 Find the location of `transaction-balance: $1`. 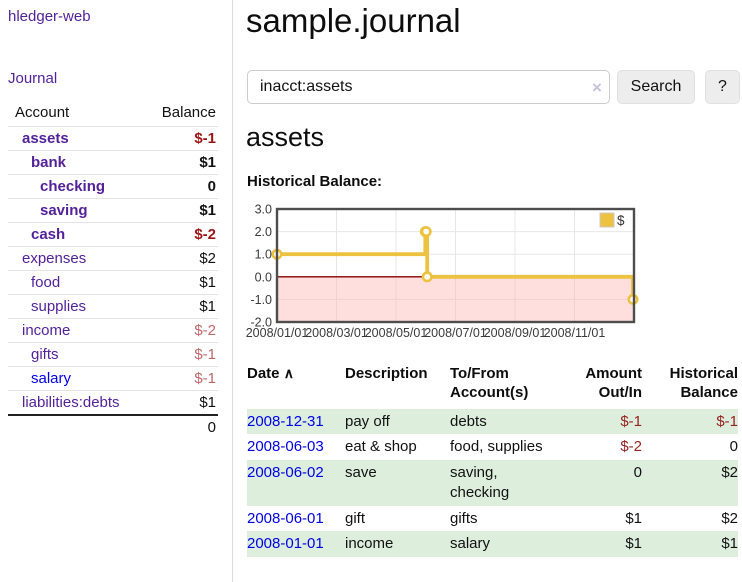

transaction-balance: $1 is located at coordinates (729, 544).